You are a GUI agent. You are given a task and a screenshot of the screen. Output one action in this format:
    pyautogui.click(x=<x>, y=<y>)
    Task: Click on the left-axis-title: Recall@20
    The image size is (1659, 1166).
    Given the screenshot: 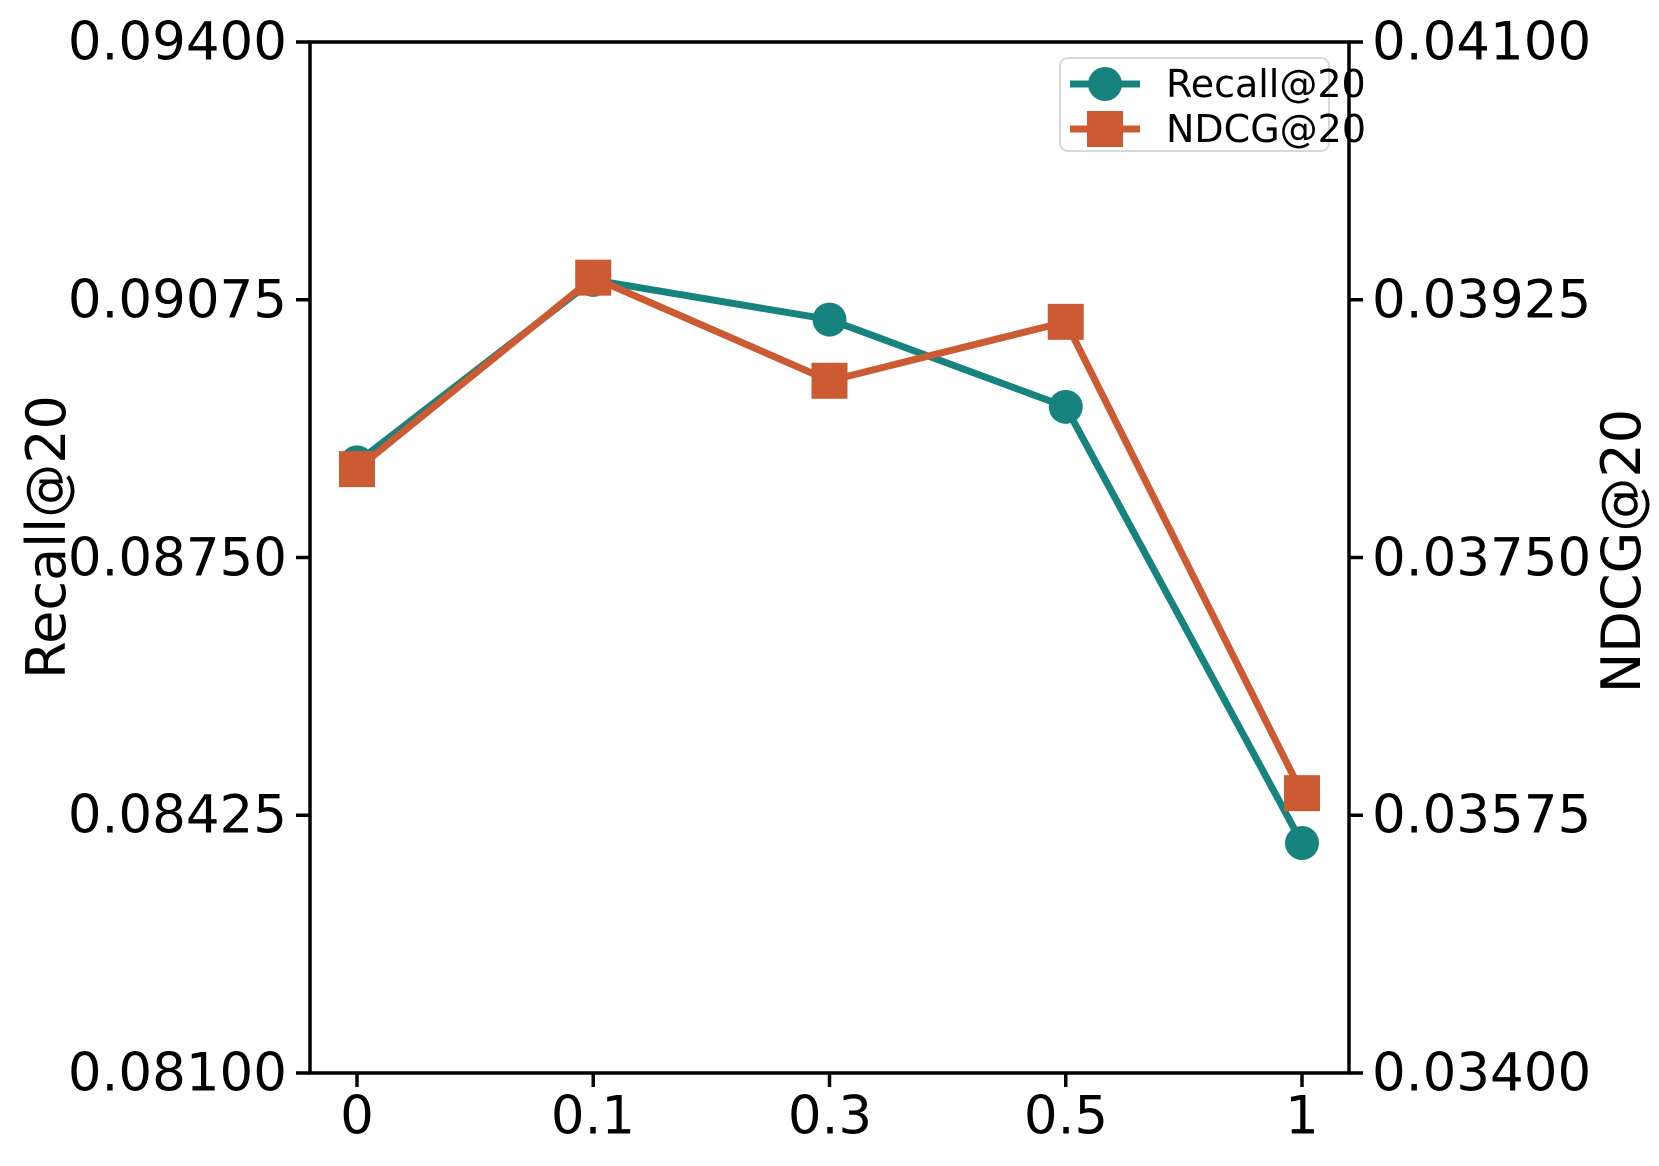 What is the action you would take?
    pyautogui.click(x=46, y=537)
    